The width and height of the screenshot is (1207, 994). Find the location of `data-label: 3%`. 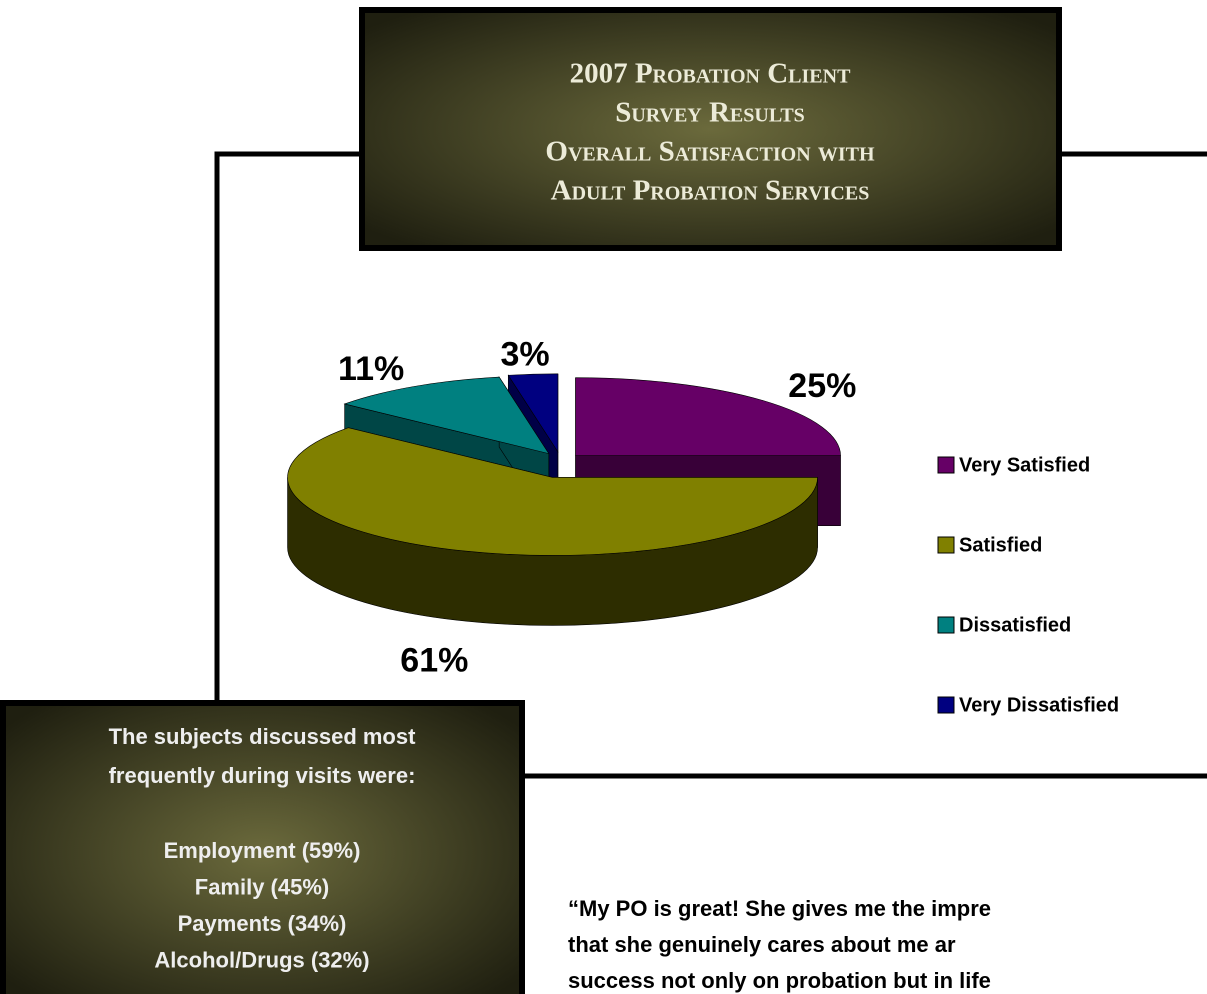

data-label: 3% is located at coordinates (525, 354).